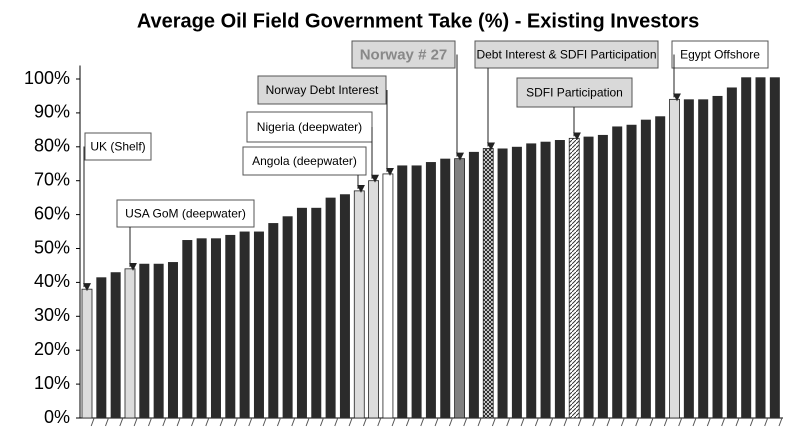 The height and width of the screenshot is (444, 788). I want to click on callout-label: Nigeria (deepwater), so click(309, 127).